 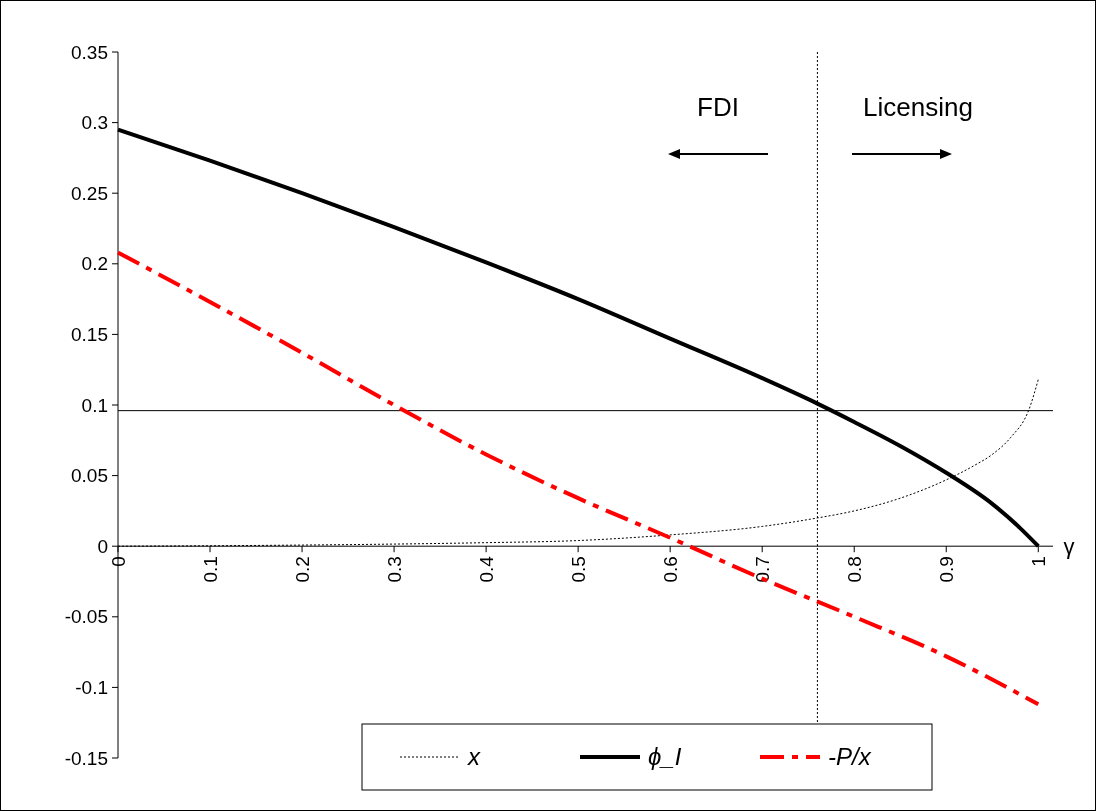 I want to click on x-tick-label: 1, so click(x=1038, y=561).